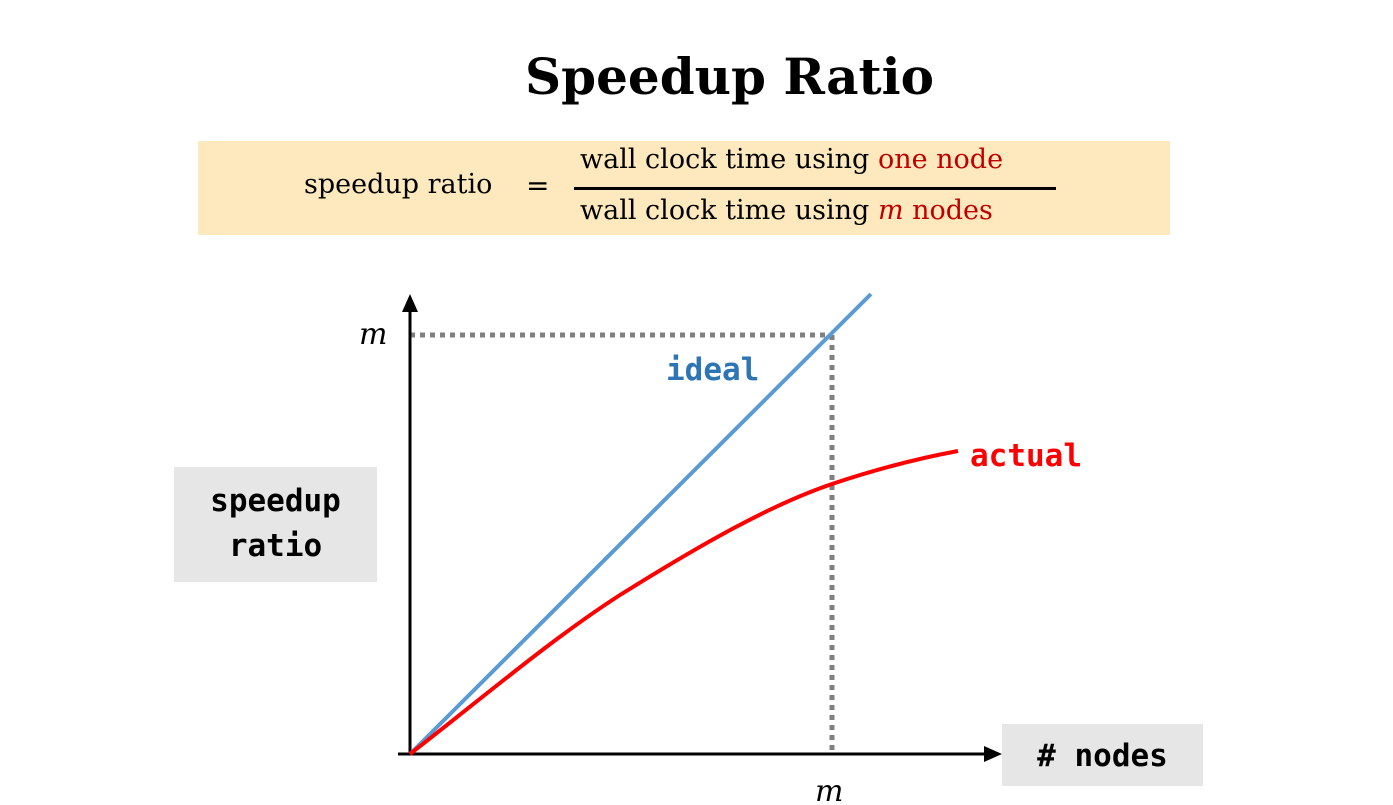  Describe the element at coordinates (890, 210) in the screenshot. I see `denominator-variable: m` at that location.